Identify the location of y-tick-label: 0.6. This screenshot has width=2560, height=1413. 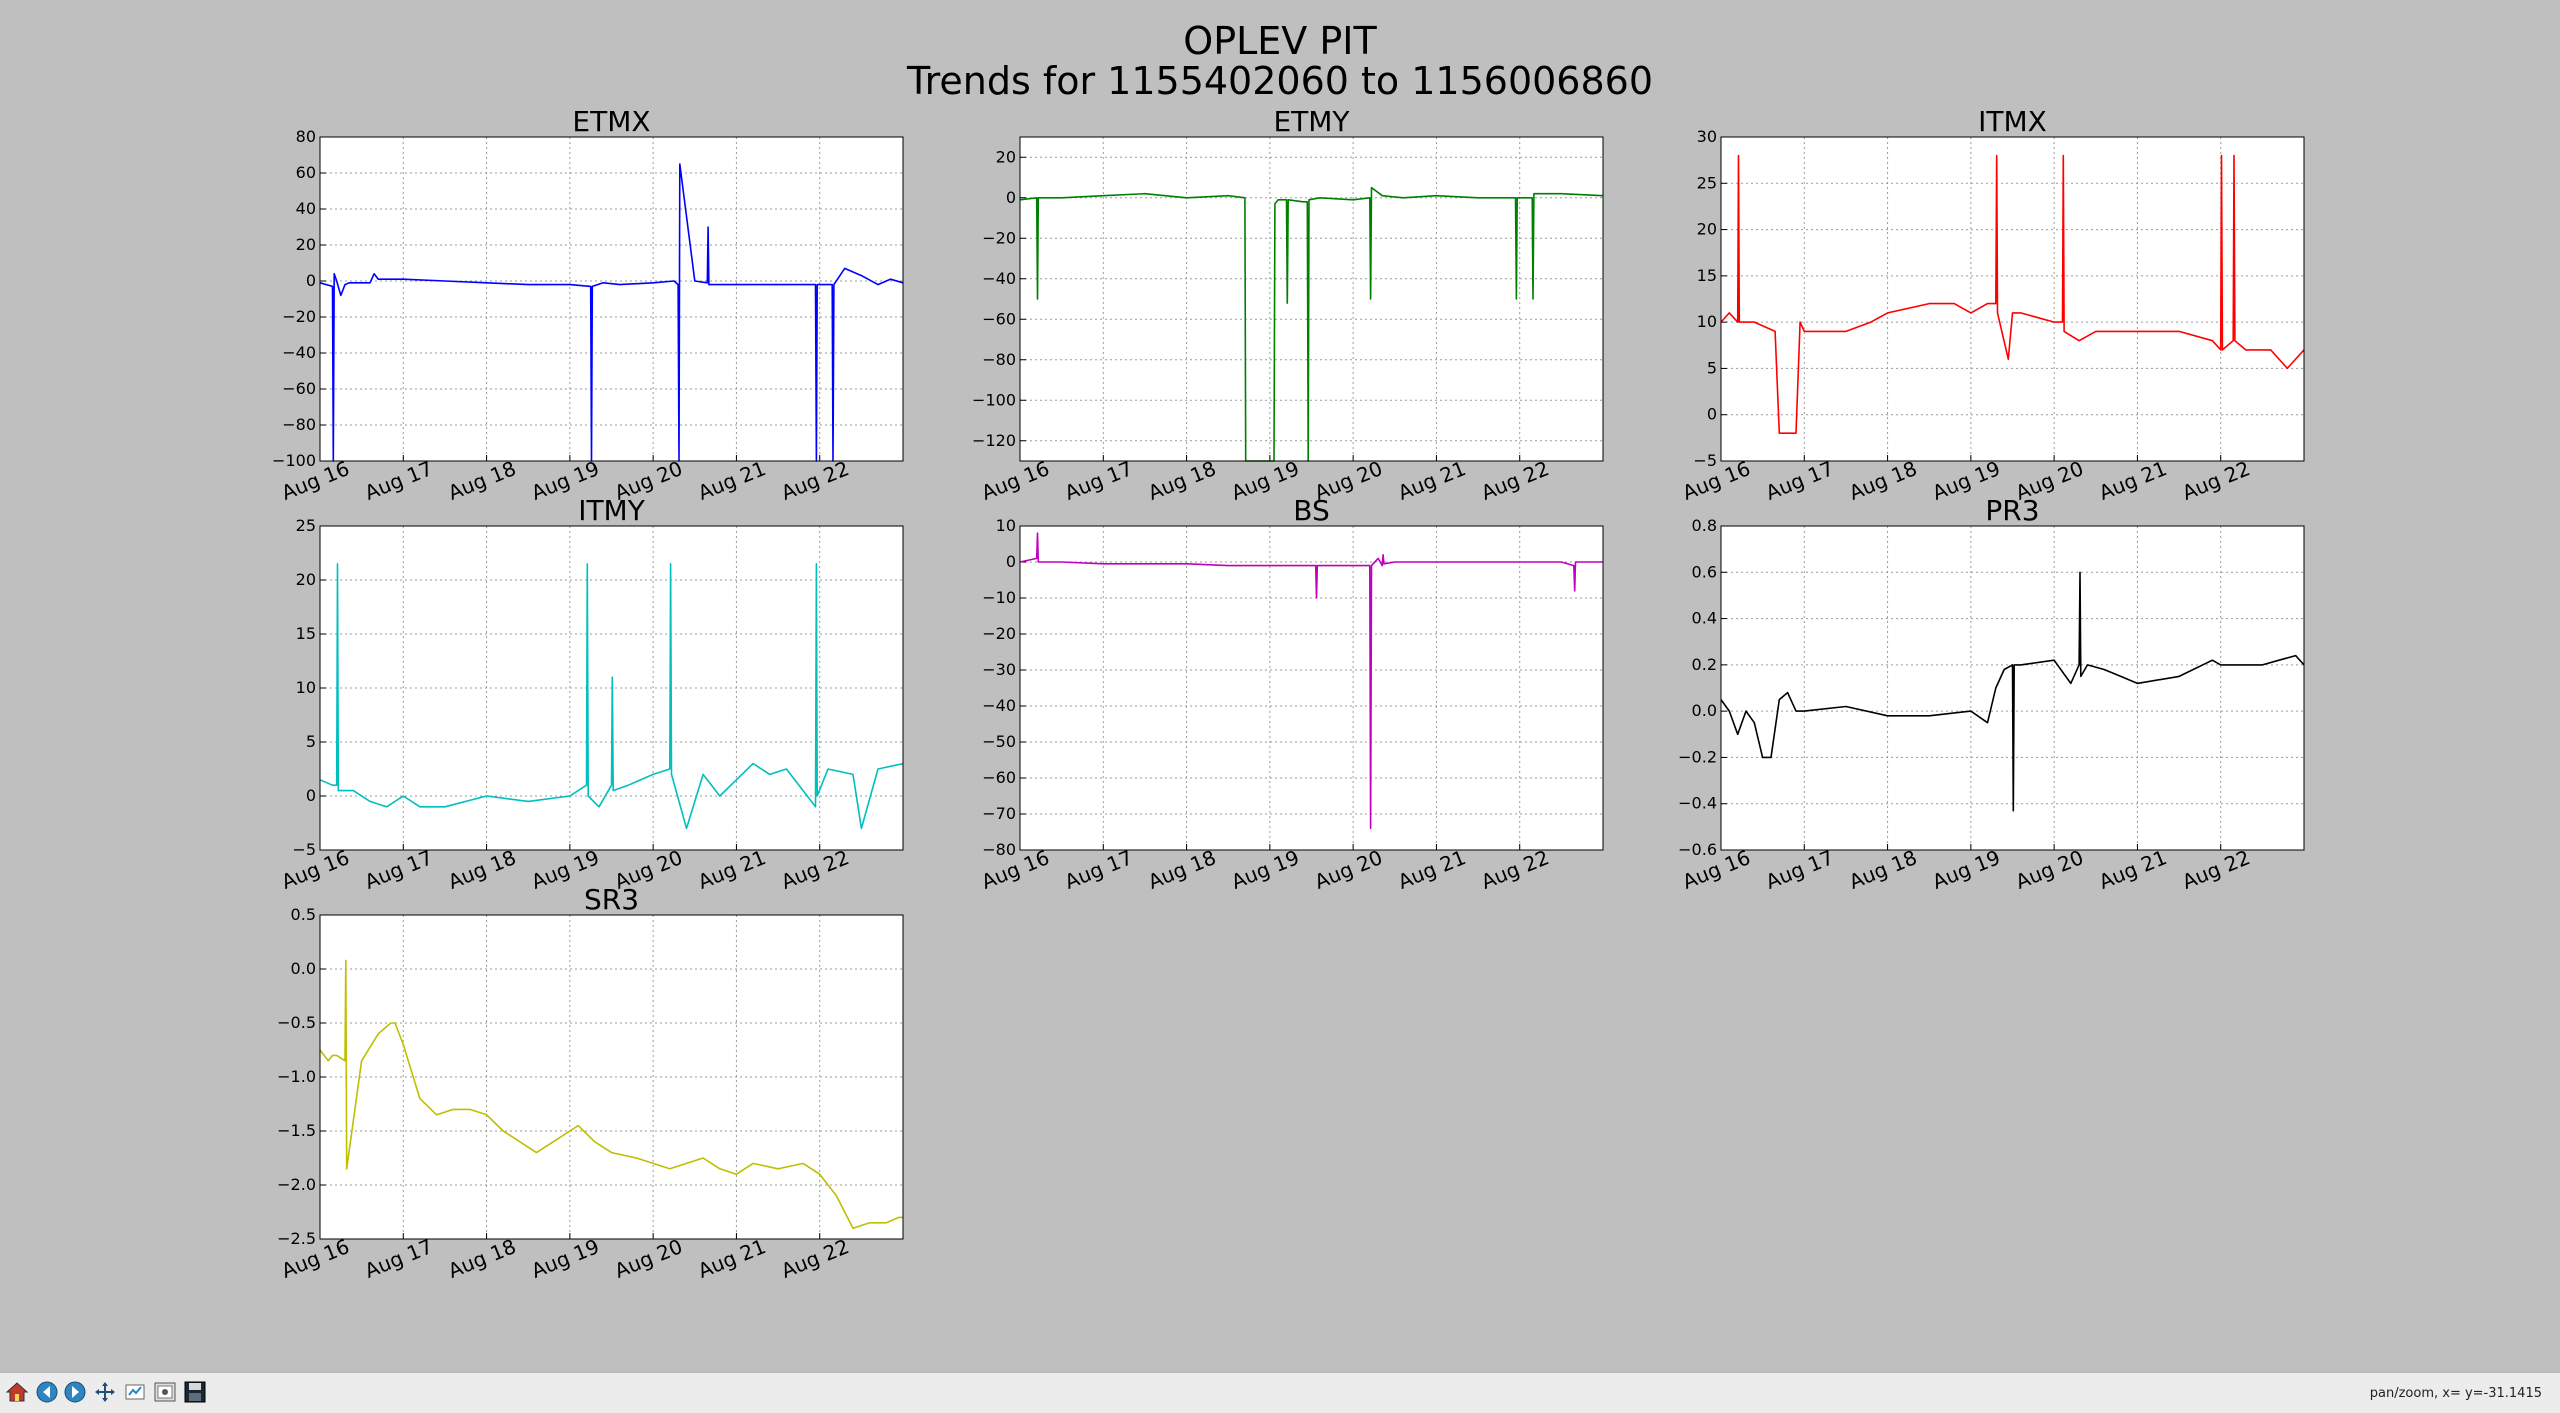
(1704, 571).